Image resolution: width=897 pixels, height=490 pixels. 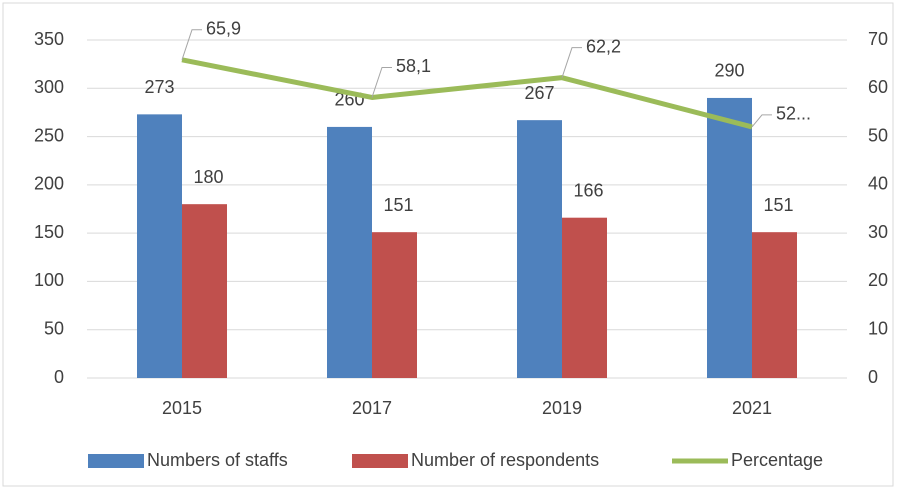 I want to click on y2-tick-label: 30, so click(x=878, y=232).